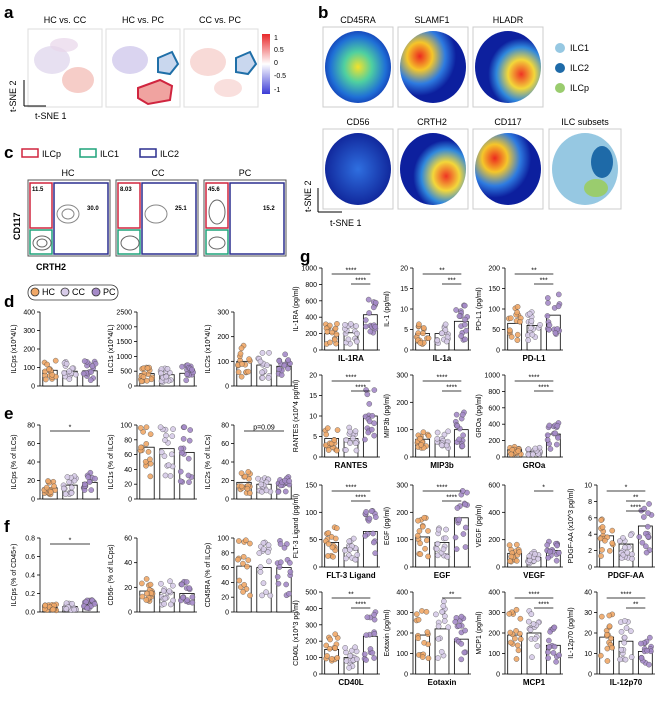  What do you see at coordinates (508, 67) in the screenshot?
I see `tsne-heatmap-hladr` at bounding box center [508, 67].